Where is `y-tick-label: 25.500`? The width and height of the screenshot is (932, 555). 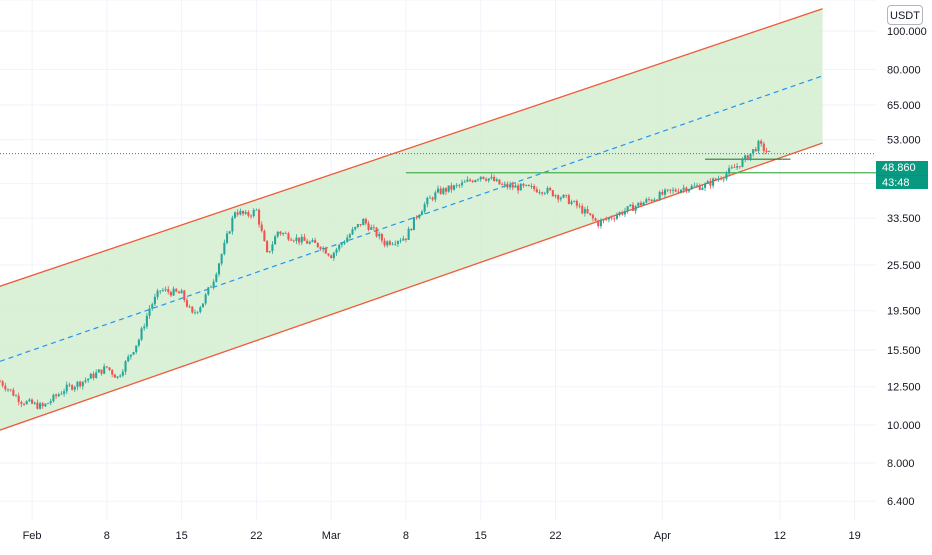
y-tick-label: 25.500 is located at coordinates (904, 266).